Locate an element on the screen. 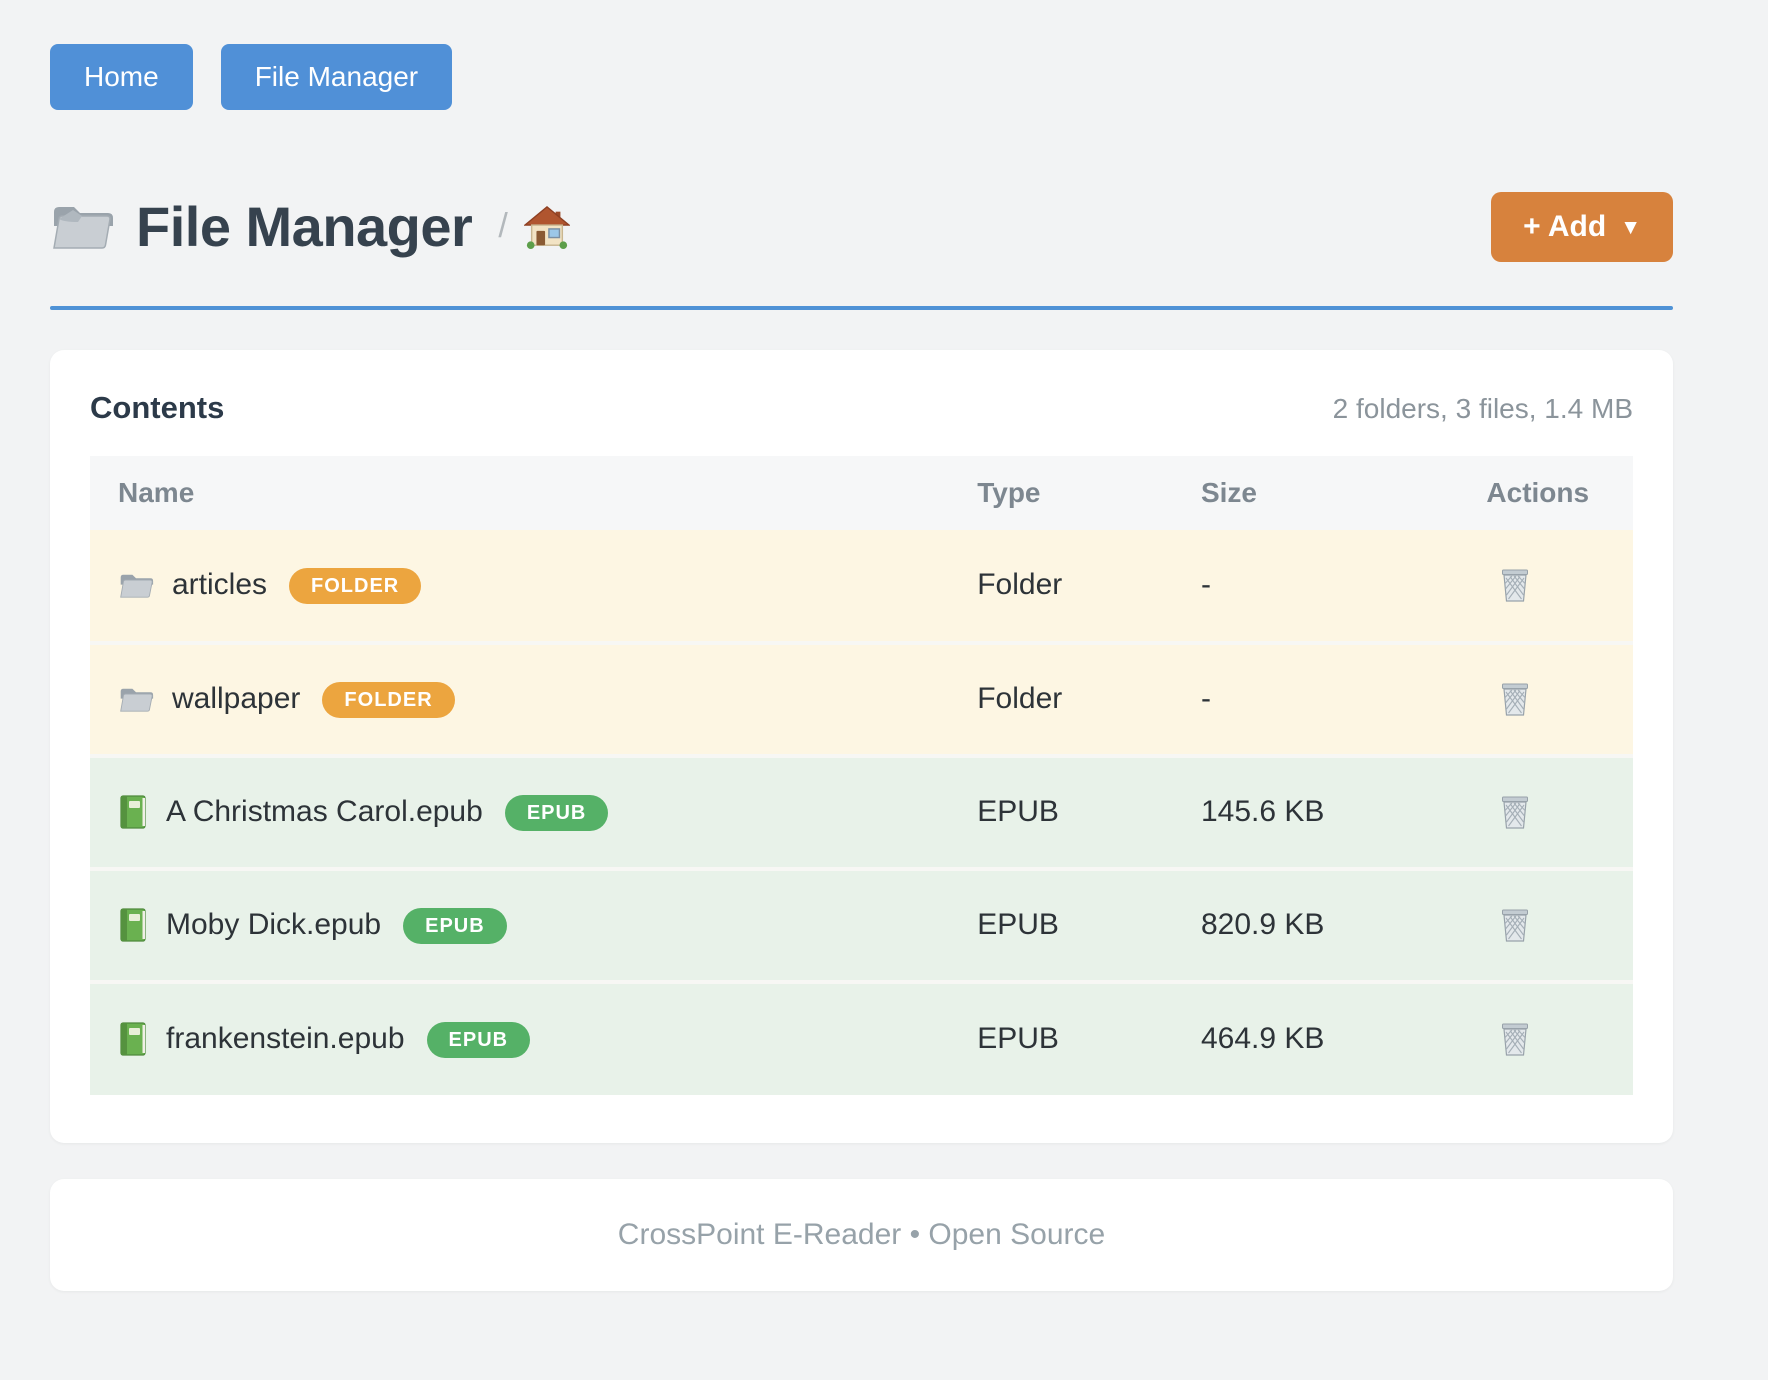 This screenshot has width=1768, height=1380. top-nav: Home File Manager is located at coordinates (861, 77).